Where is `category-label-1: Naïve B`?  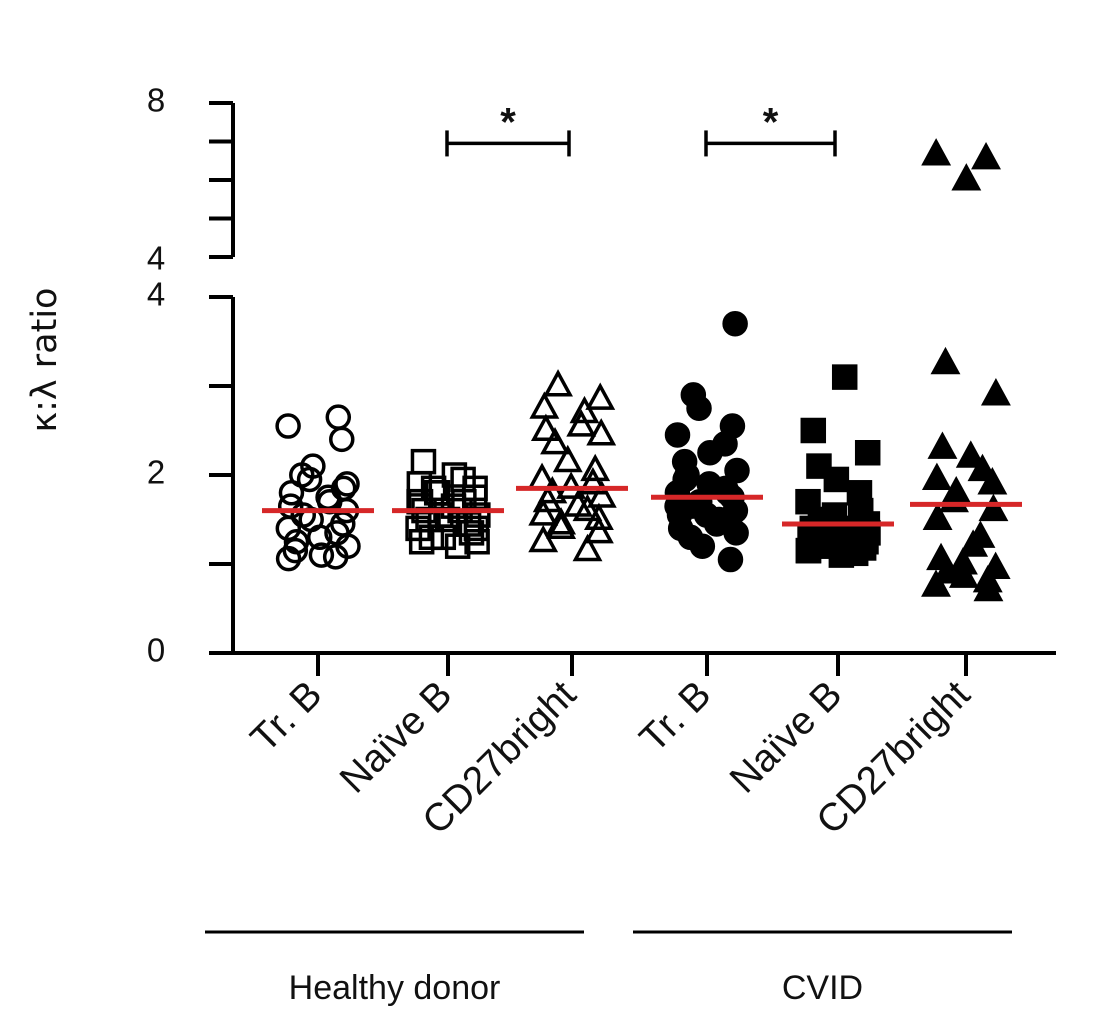
category-label-1: Naïve B is located at coordinates (396, 737).